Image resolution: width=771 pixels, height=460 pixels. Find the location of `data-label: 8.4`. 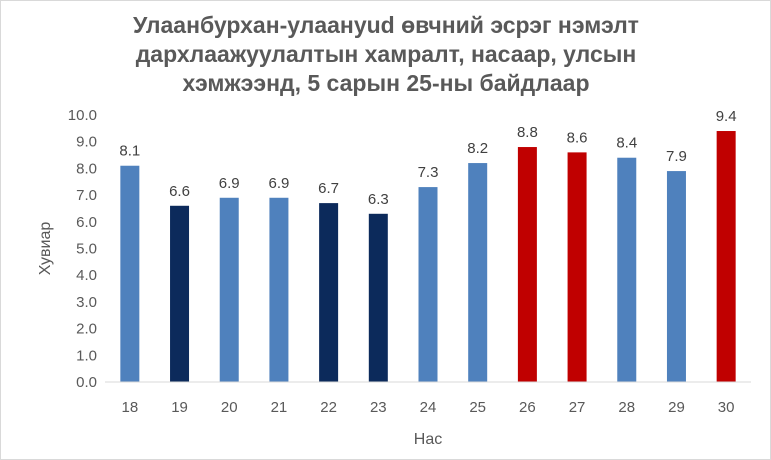

data-label: 8.4 is located at coordinates (626, 143).